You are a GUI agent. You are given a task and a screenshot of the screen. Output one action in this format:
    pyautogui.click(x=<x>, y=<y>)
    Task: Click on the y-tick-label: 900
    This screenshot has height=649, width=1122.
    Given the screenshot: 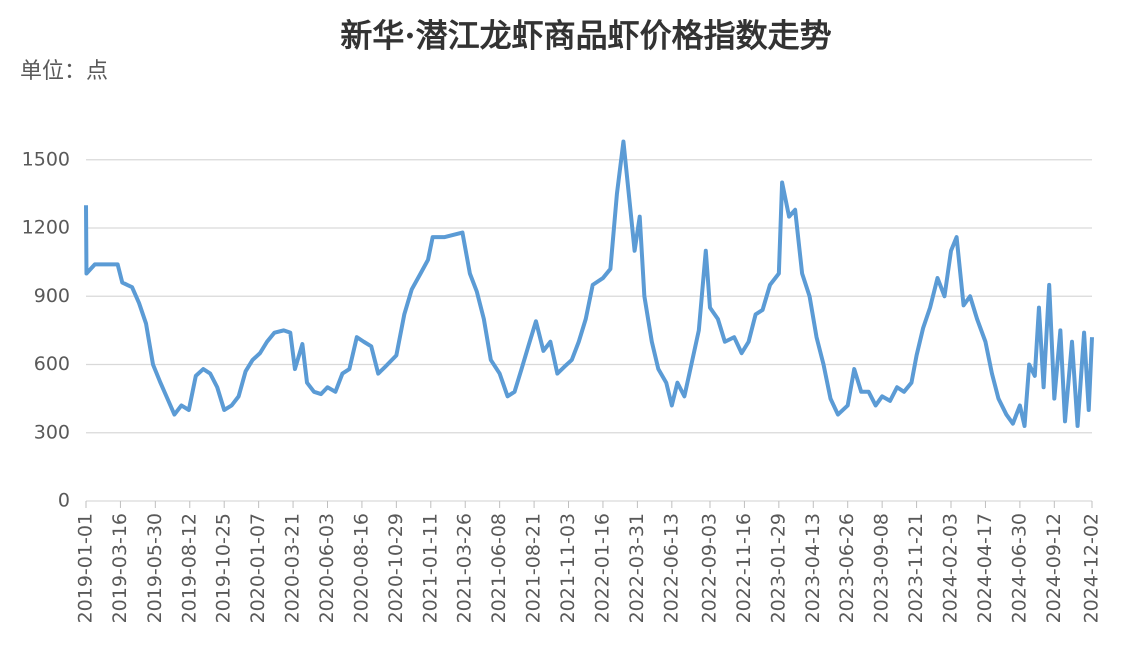 What is the action you would take?
    pyautogui.click(x=52, y=296)
    